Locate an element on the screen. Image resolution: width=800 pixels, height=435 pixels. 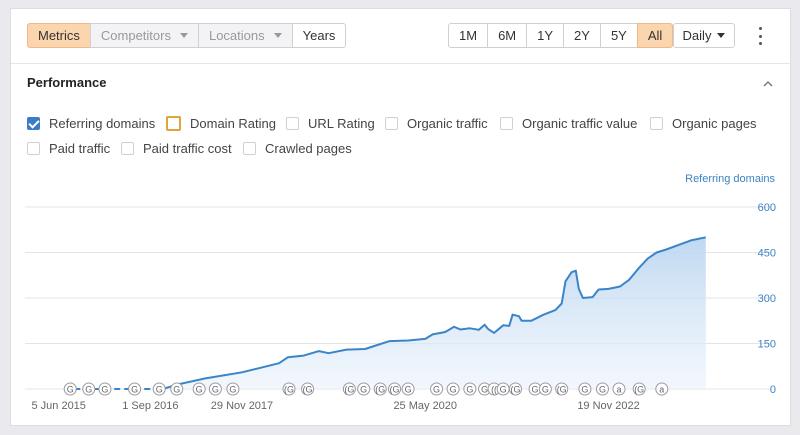
metric-label: Crawled pages is located at coordinates (308, 148).